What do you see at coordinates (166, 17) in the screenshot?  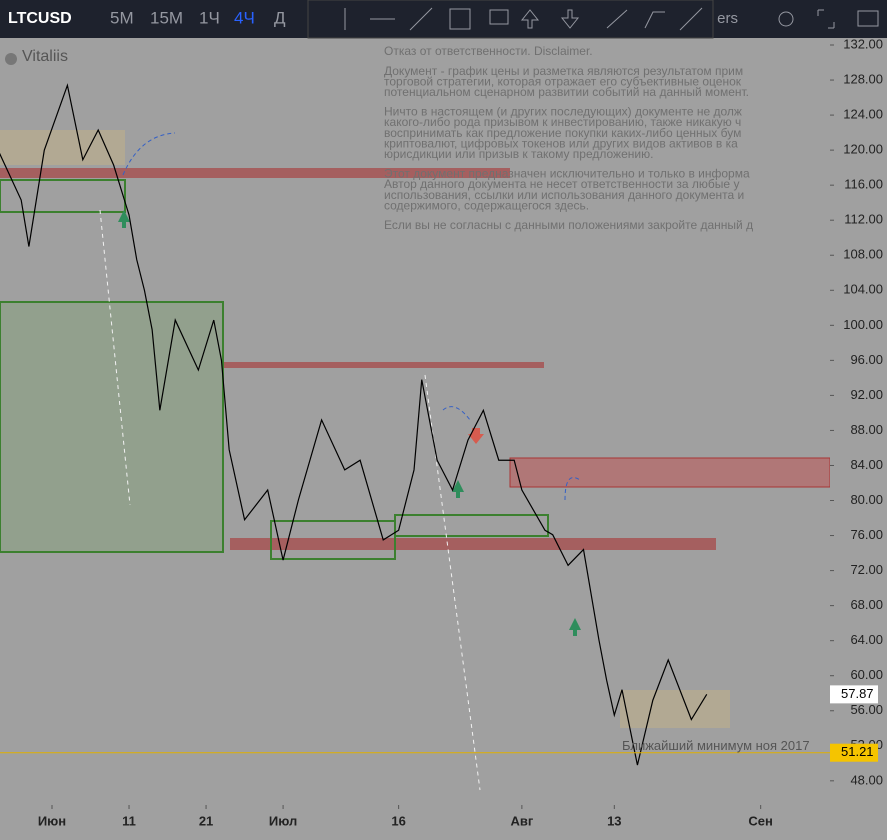 I see `interval: 15М` at bounding box center [166, 17].